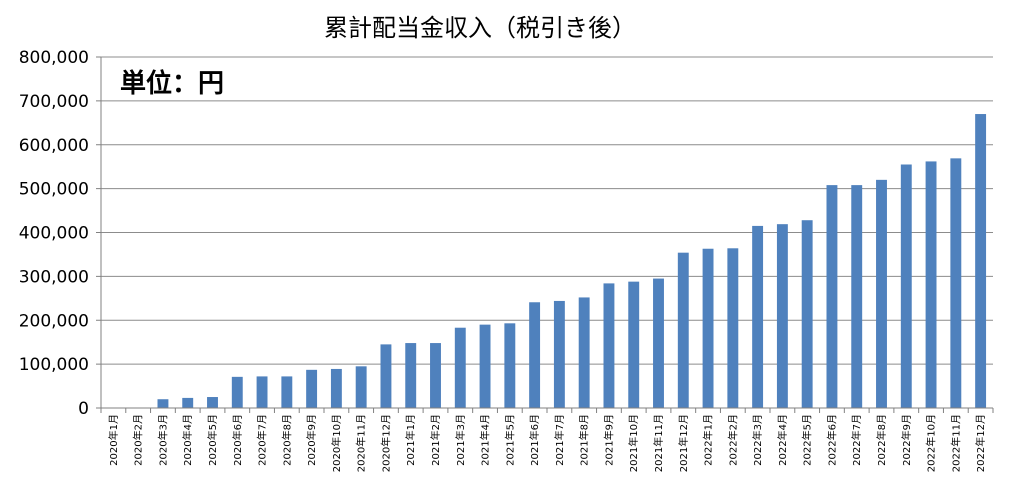 This screenshot has width=1024, height=497. I want to click on x-tick-label: 2021年8月, so click(584, 440).